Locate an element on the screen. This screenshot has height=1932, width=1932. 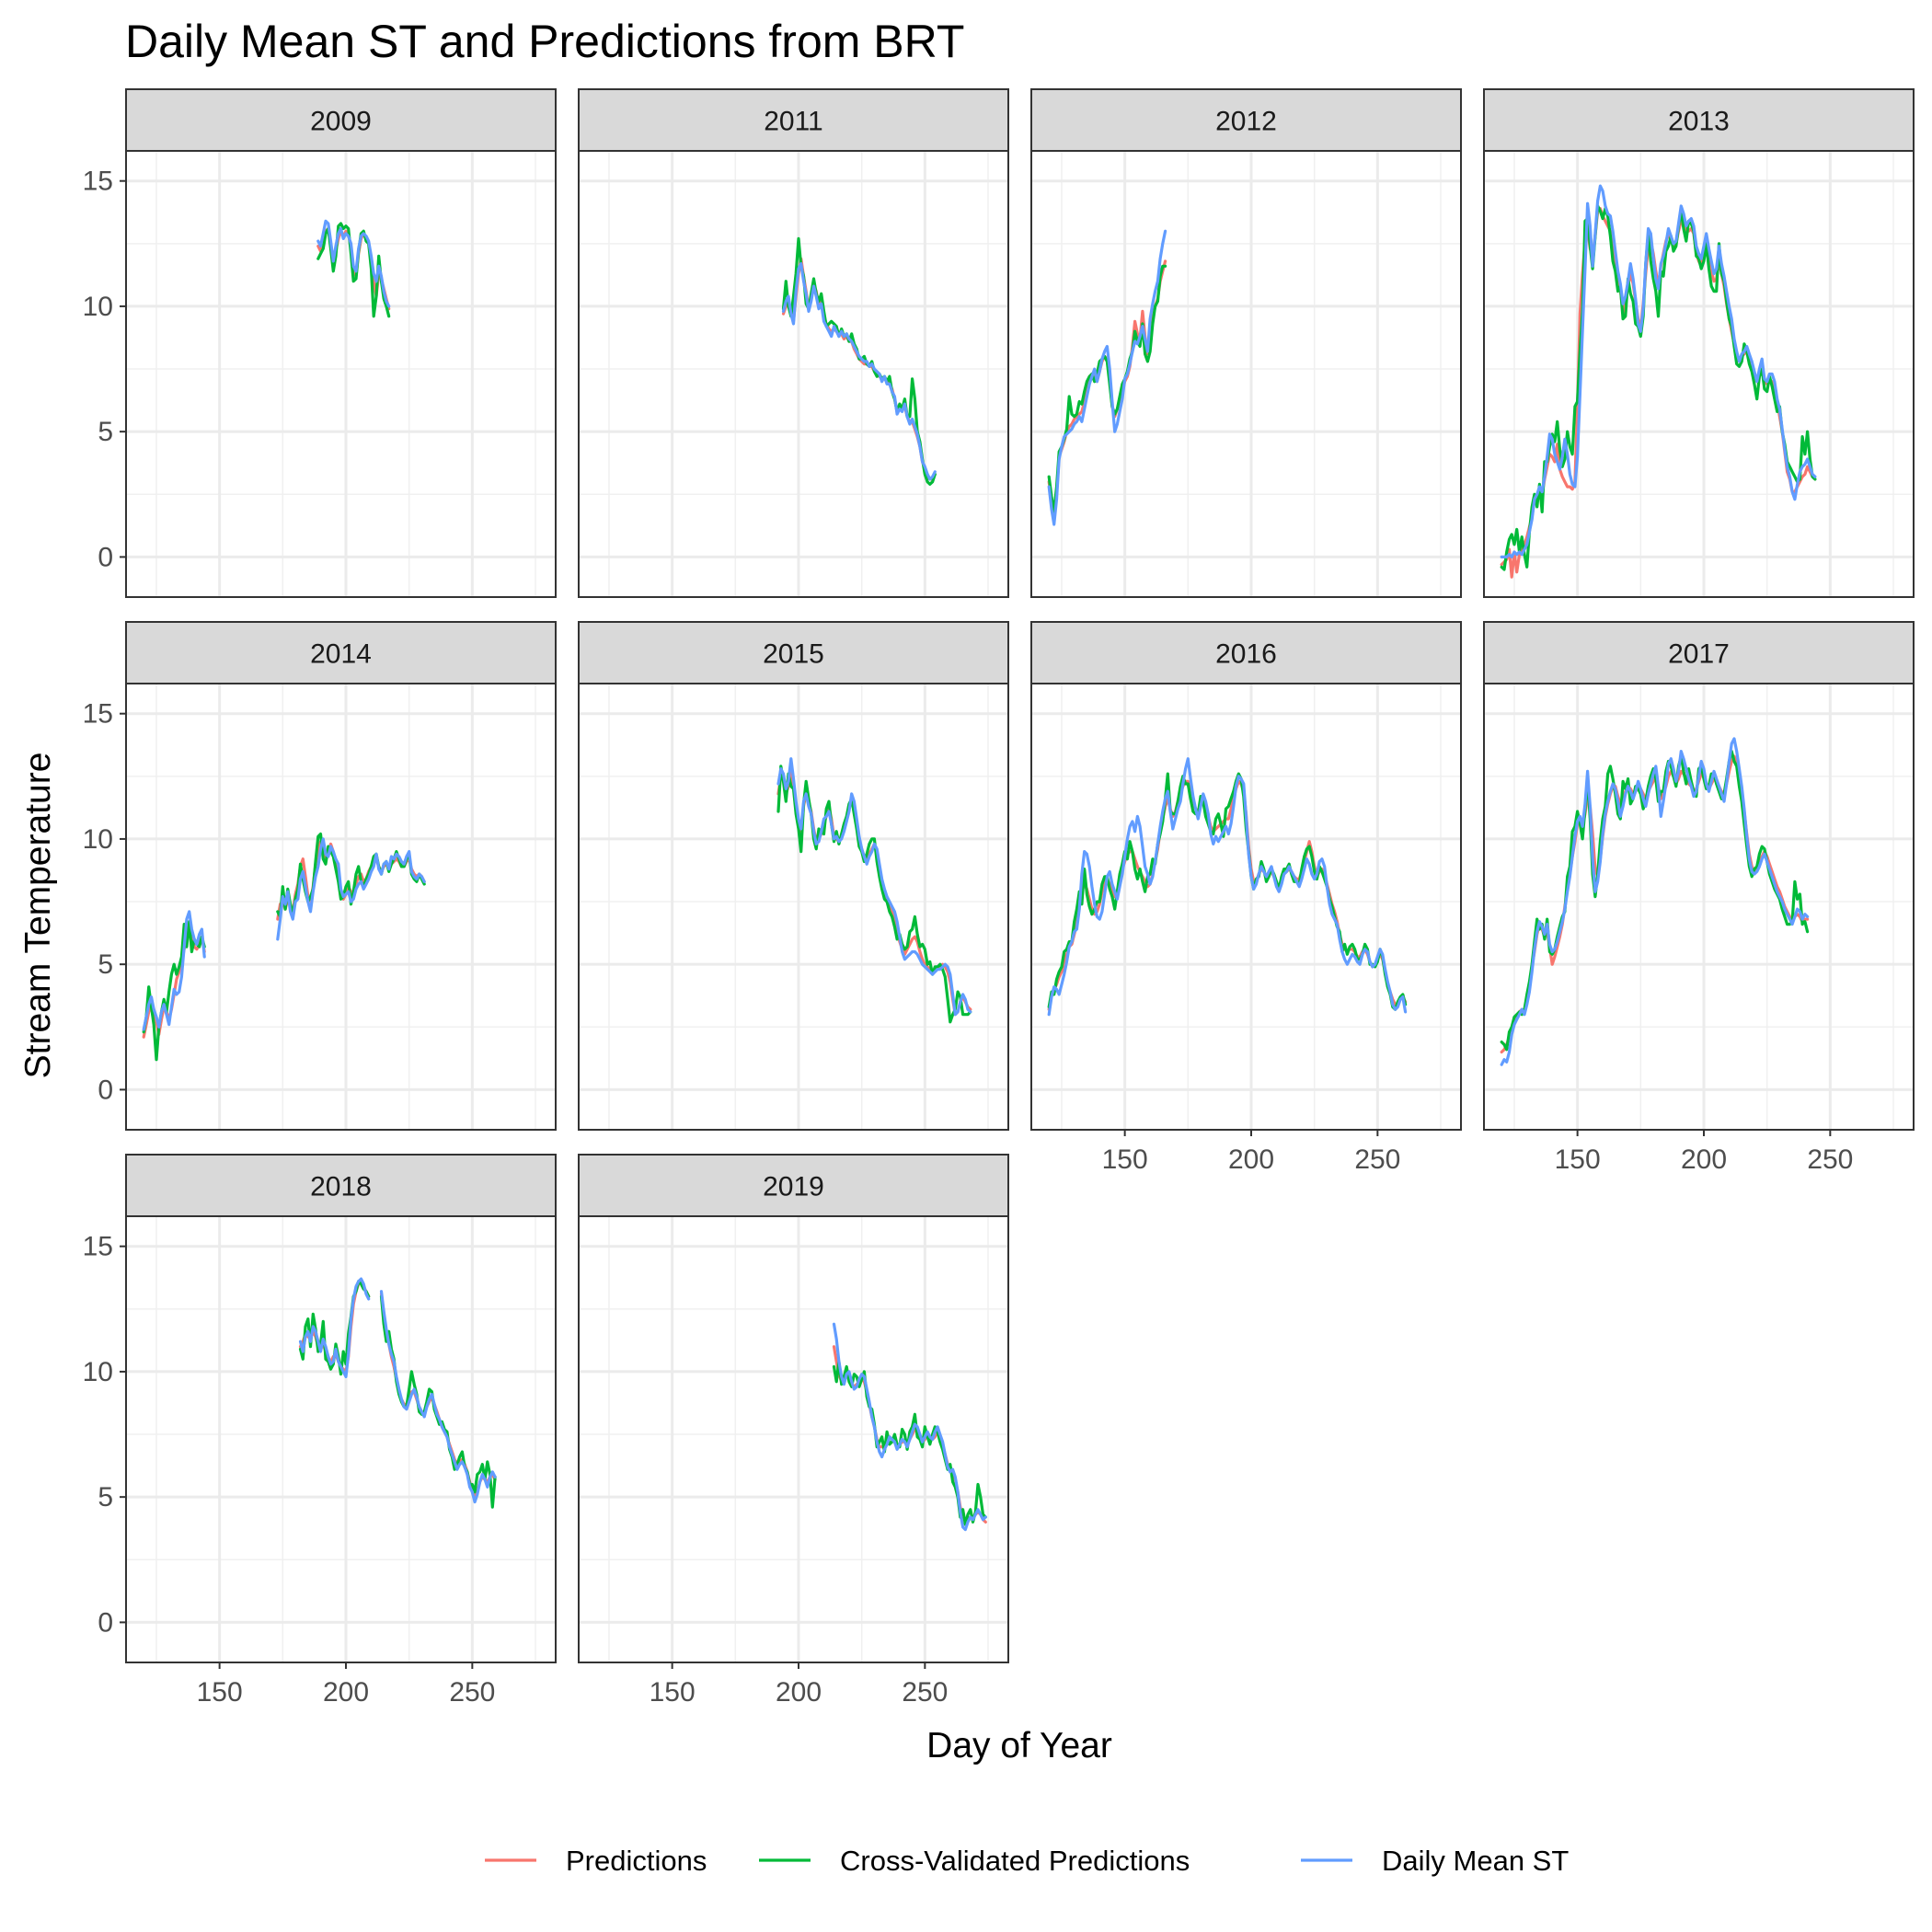
legend-item: Cross-Validated Predictions is located at coordinates (974, 1861).